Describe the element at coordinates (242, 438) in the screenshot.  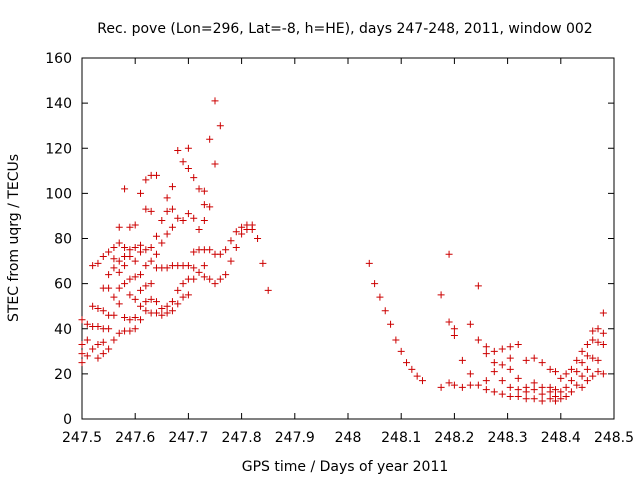
I see `x-tick-label: 247.8` at that location.